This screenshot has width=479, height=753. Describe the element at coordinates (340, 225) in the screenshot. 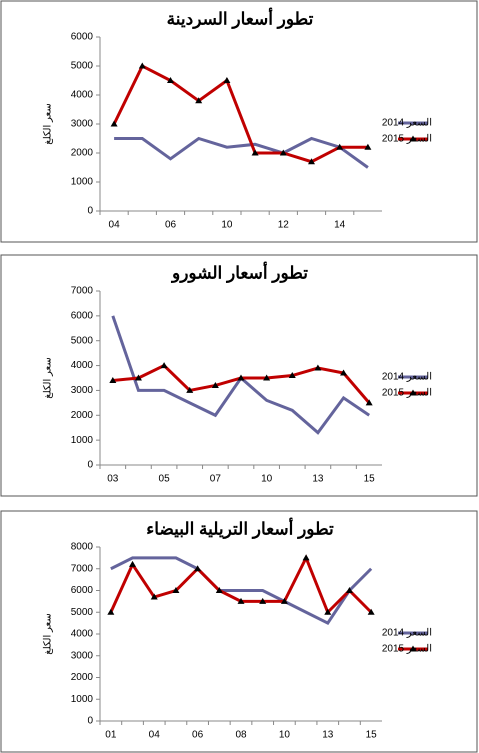

I see `x-tick-label: 14` at that location.